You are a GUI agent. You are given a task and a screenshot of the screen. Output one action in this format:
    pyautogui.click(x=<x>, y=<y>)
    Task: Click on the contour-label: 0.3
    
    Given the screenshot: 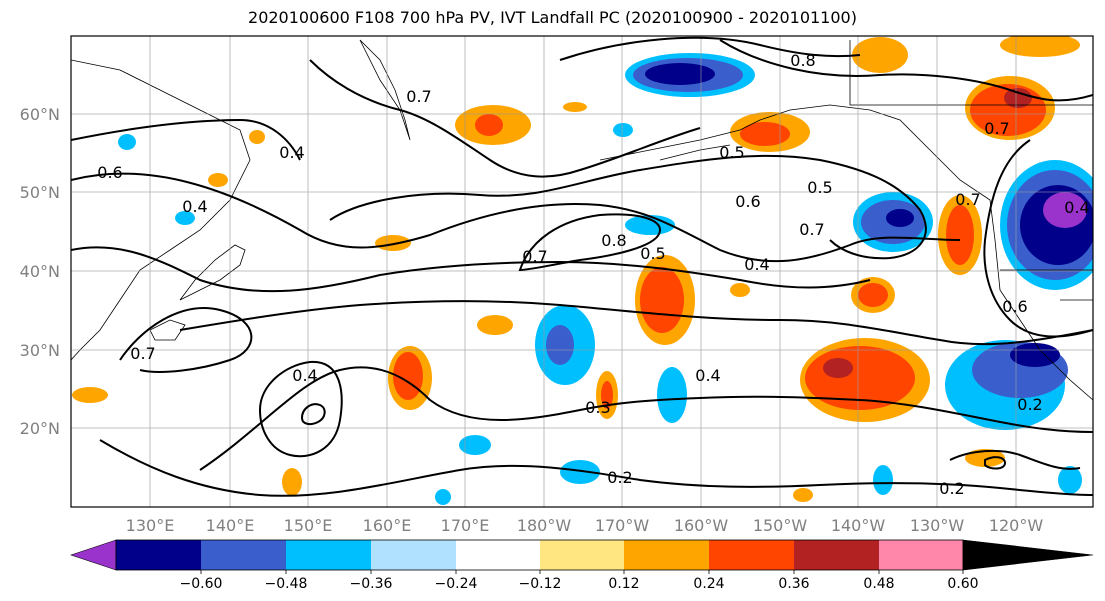 What is the action you would take?
    pyautogui.click(x=597, y=407)
    